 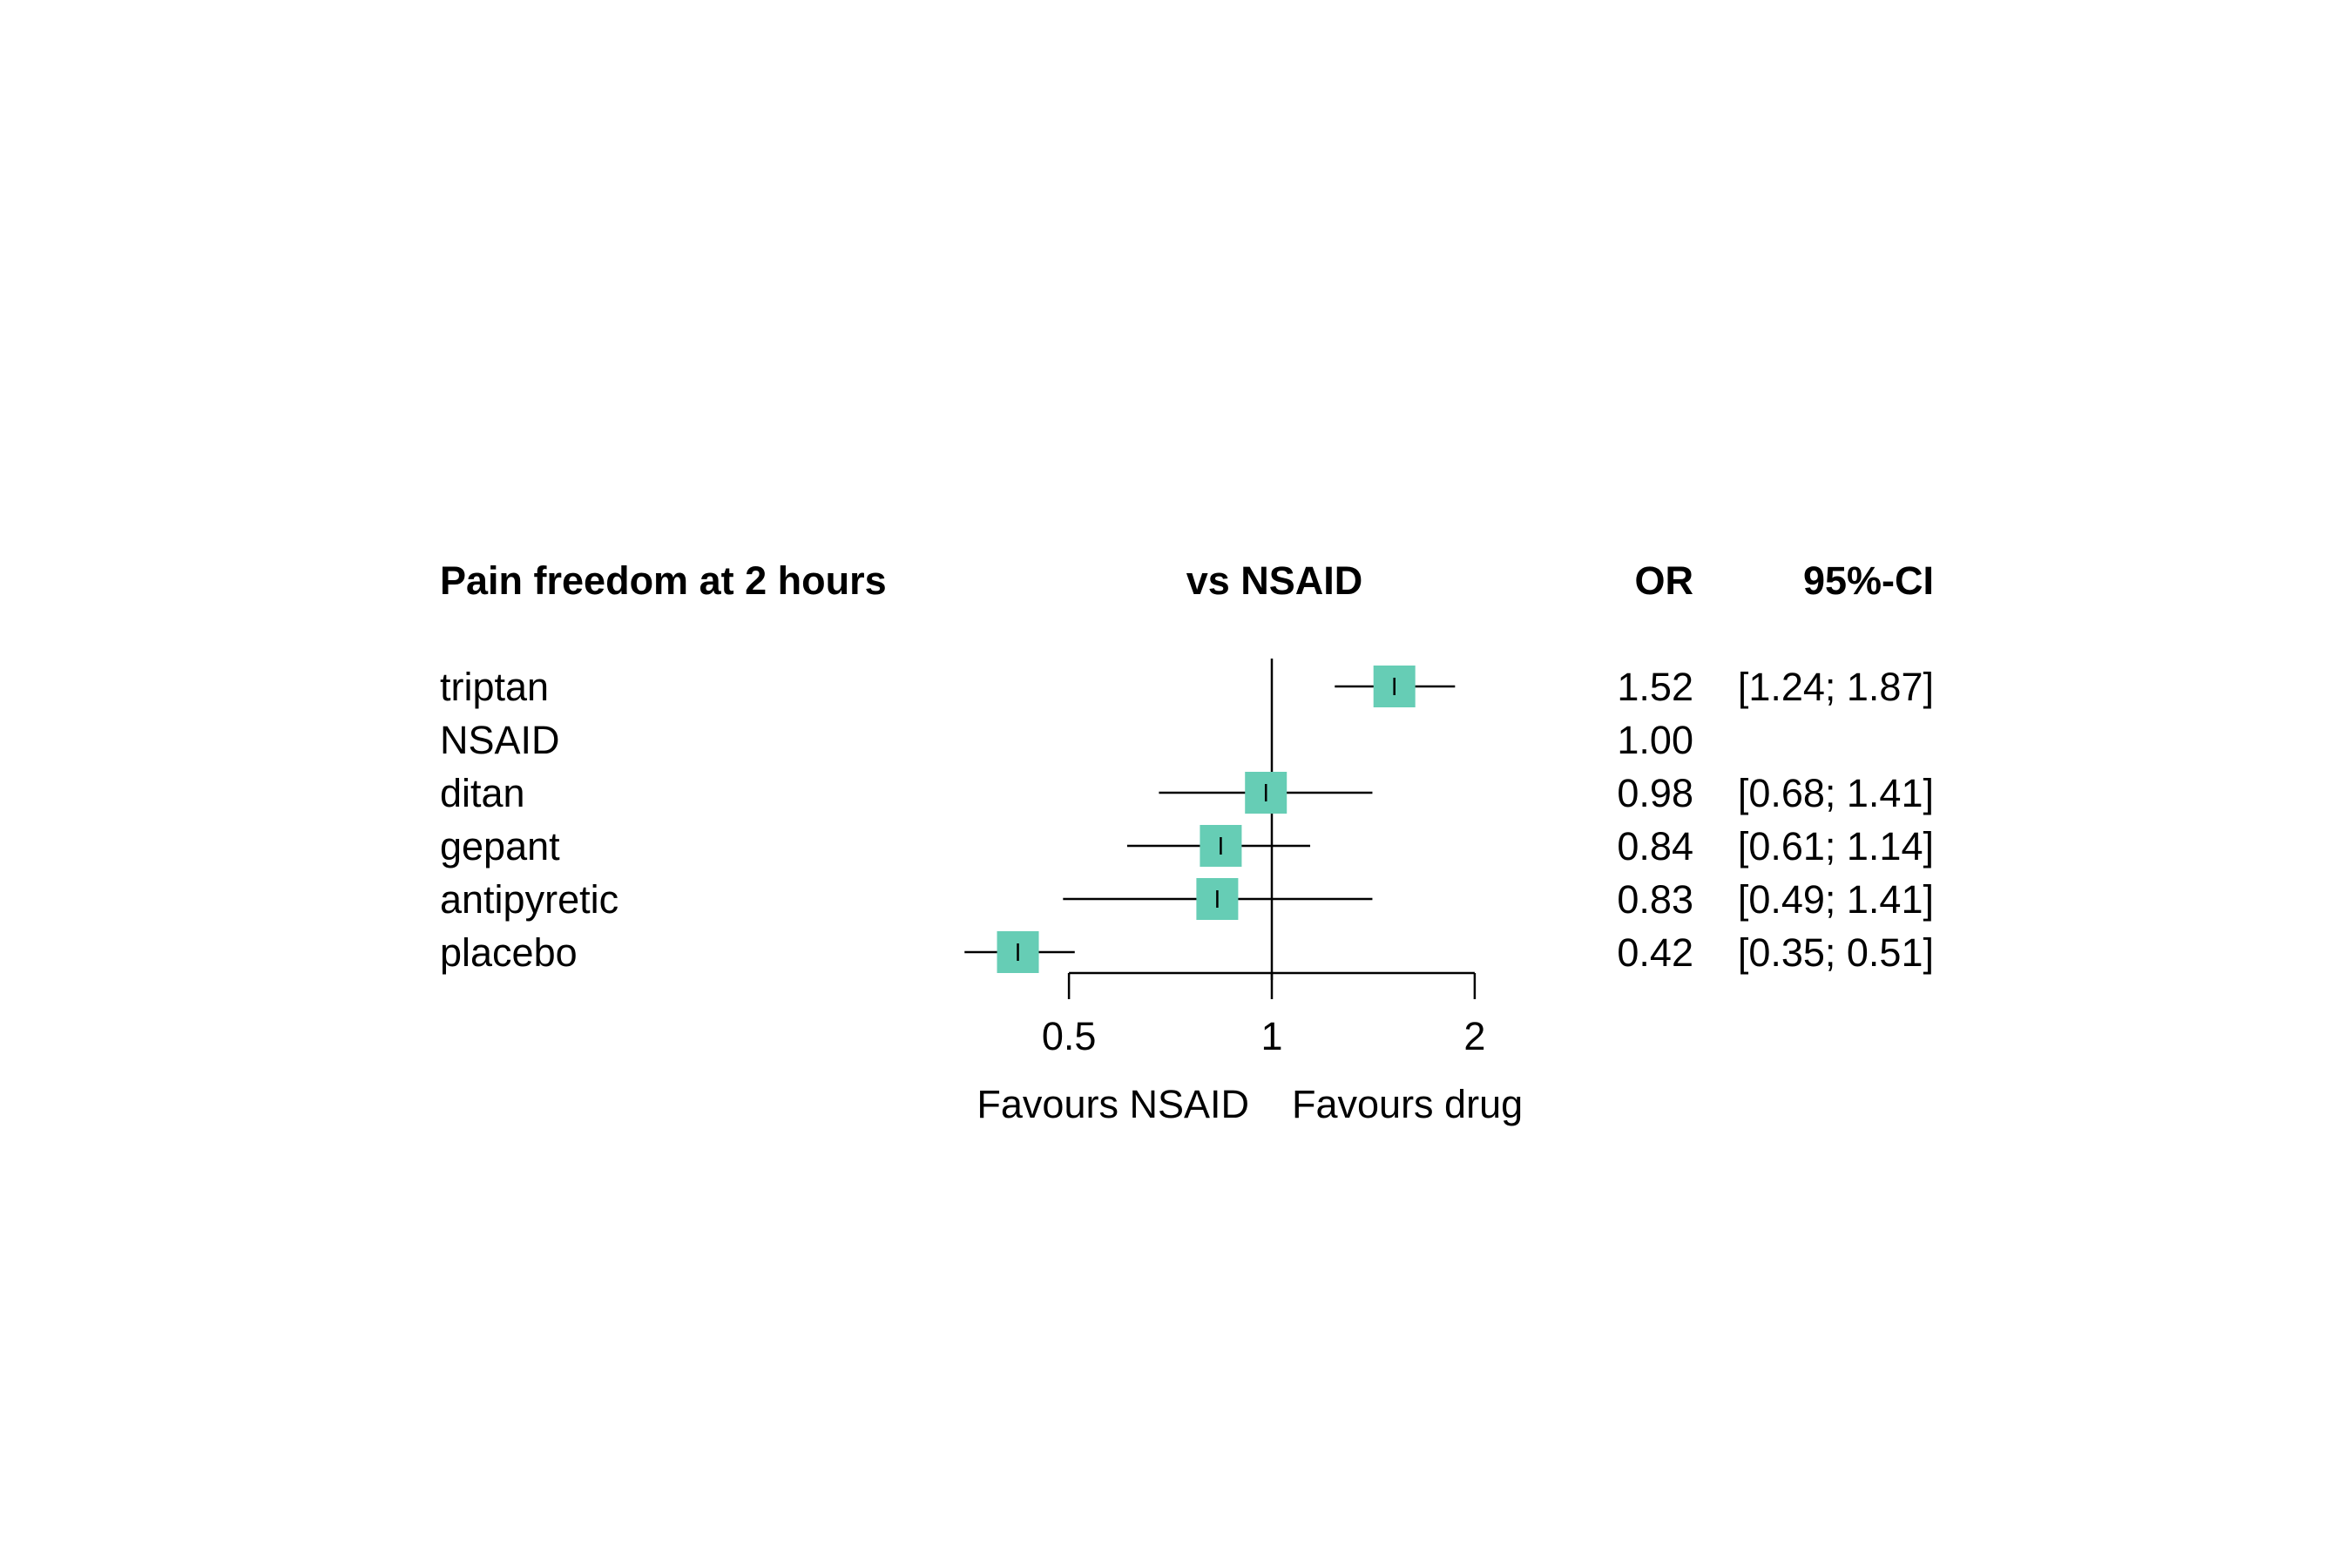 I want to click on or-column-header: OR, so click(x=1664, y=580).